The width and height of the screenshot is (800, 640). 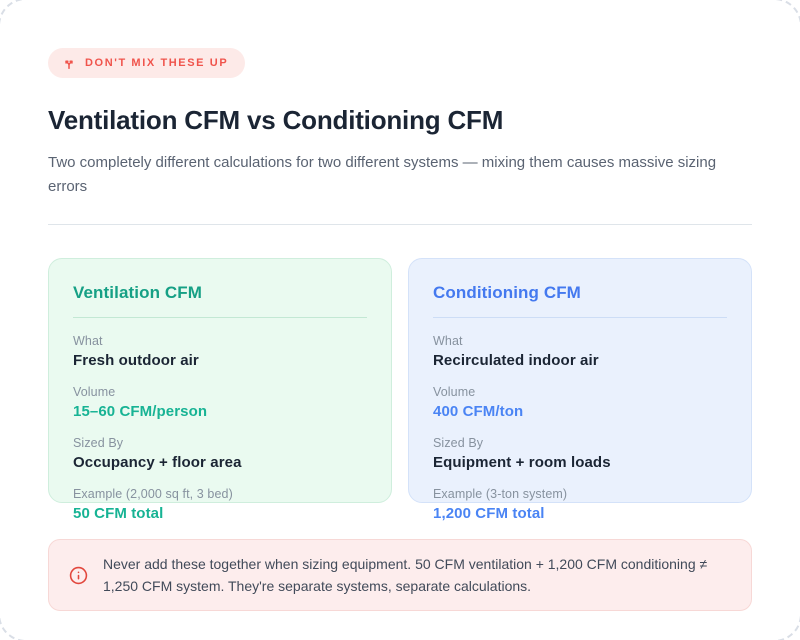 I want to click on page-title: Ventilation CFM vs Conditioning CFM, so click(x=276, y=120).